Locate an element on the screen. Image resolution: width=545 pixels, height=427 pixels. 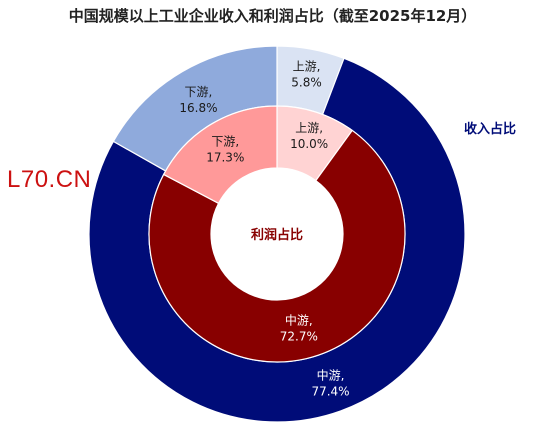
inner-ring-name-label: 利润占比 is located at coordinates (277, 235).